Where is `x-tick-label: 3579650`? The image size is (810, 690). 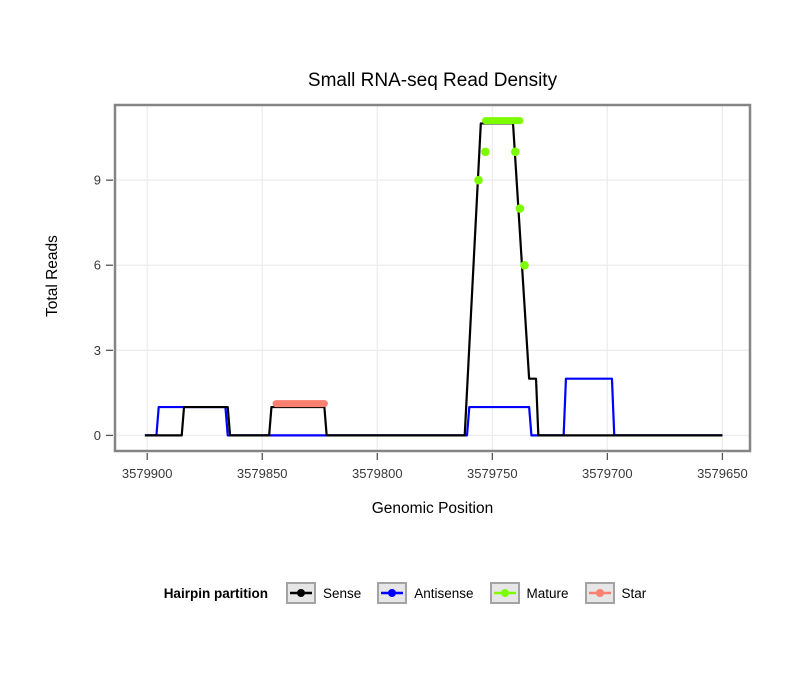 x-tick-label: 3579650 is located at coordinates (722, 473).